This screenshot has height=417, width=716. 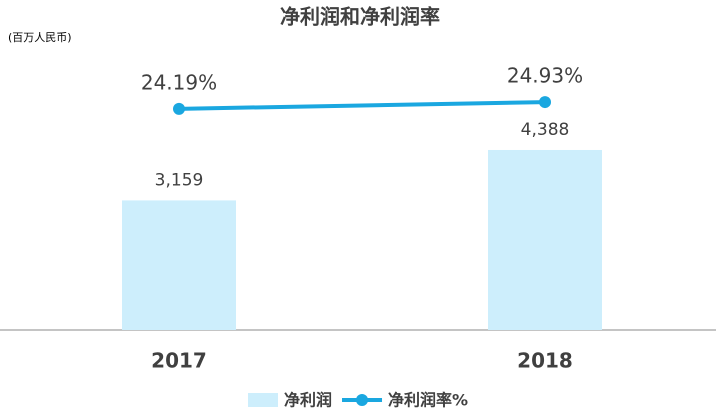 I want to click on x-tick-label: 2018, so click(x=545, y=361).